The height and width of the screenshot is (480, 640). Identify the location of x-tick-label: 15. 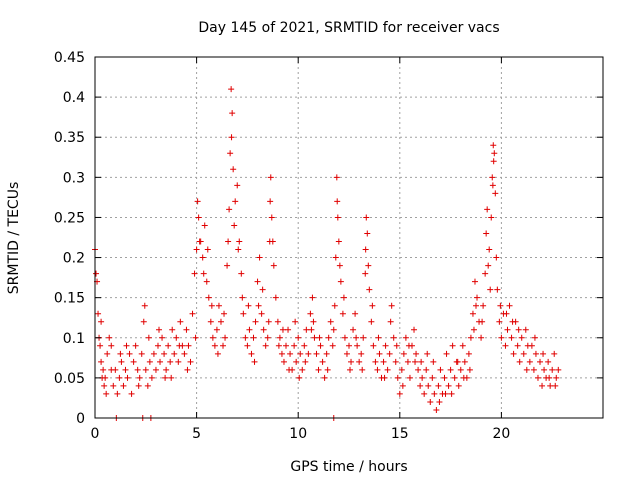
(400, 434).